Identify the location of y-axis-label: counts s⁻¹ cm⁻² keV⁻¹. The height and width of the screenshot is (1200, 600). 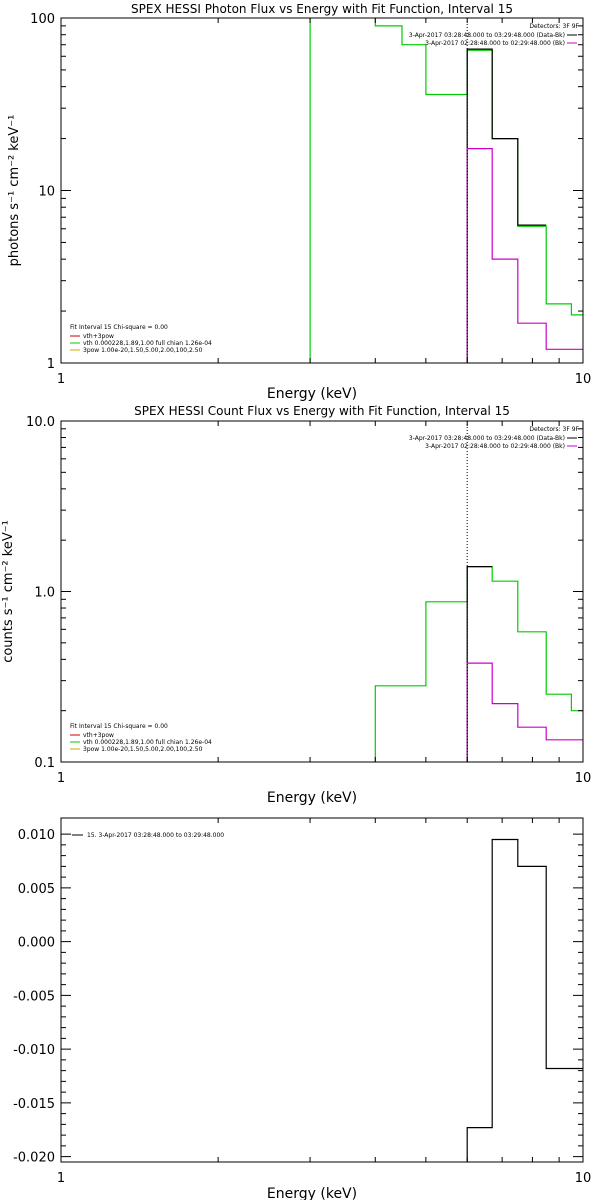
(8, 591).